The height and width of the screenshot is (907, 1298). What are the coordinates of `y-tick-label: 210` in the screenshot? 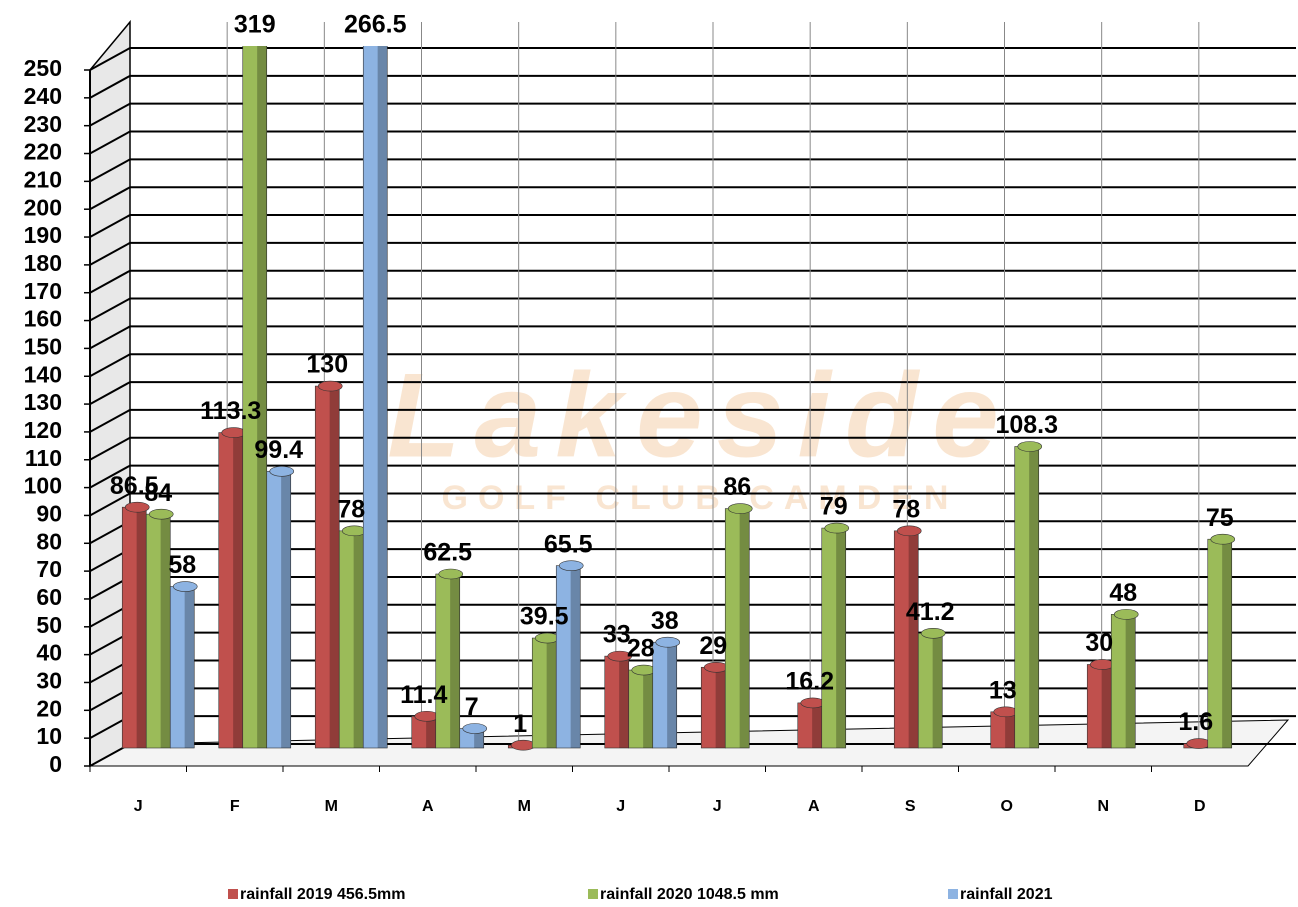 It's located at (43, 179).